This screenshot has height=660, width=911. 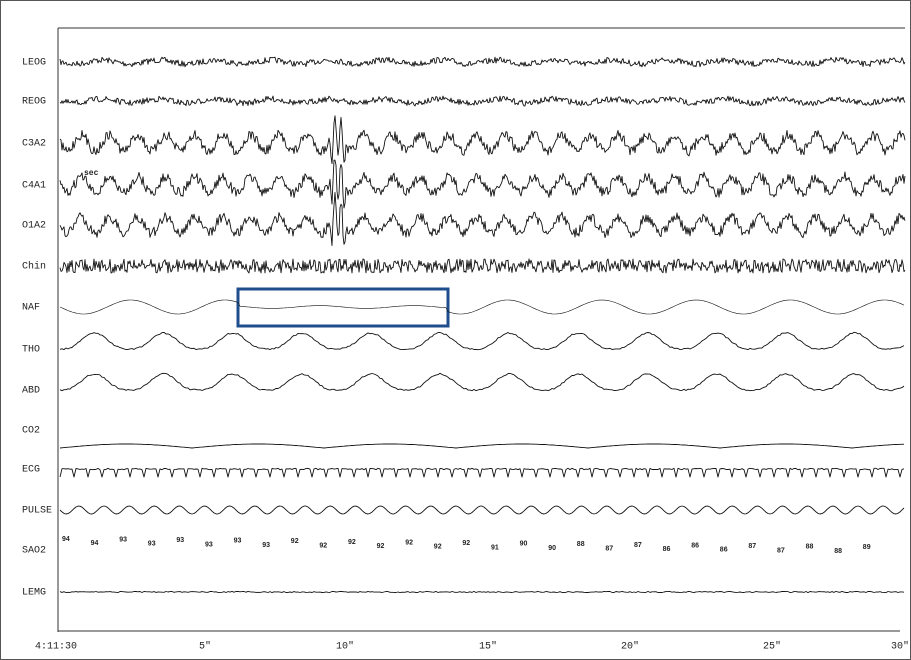 I want to click on channel-label: PULSE, so click(x=37, y=511).